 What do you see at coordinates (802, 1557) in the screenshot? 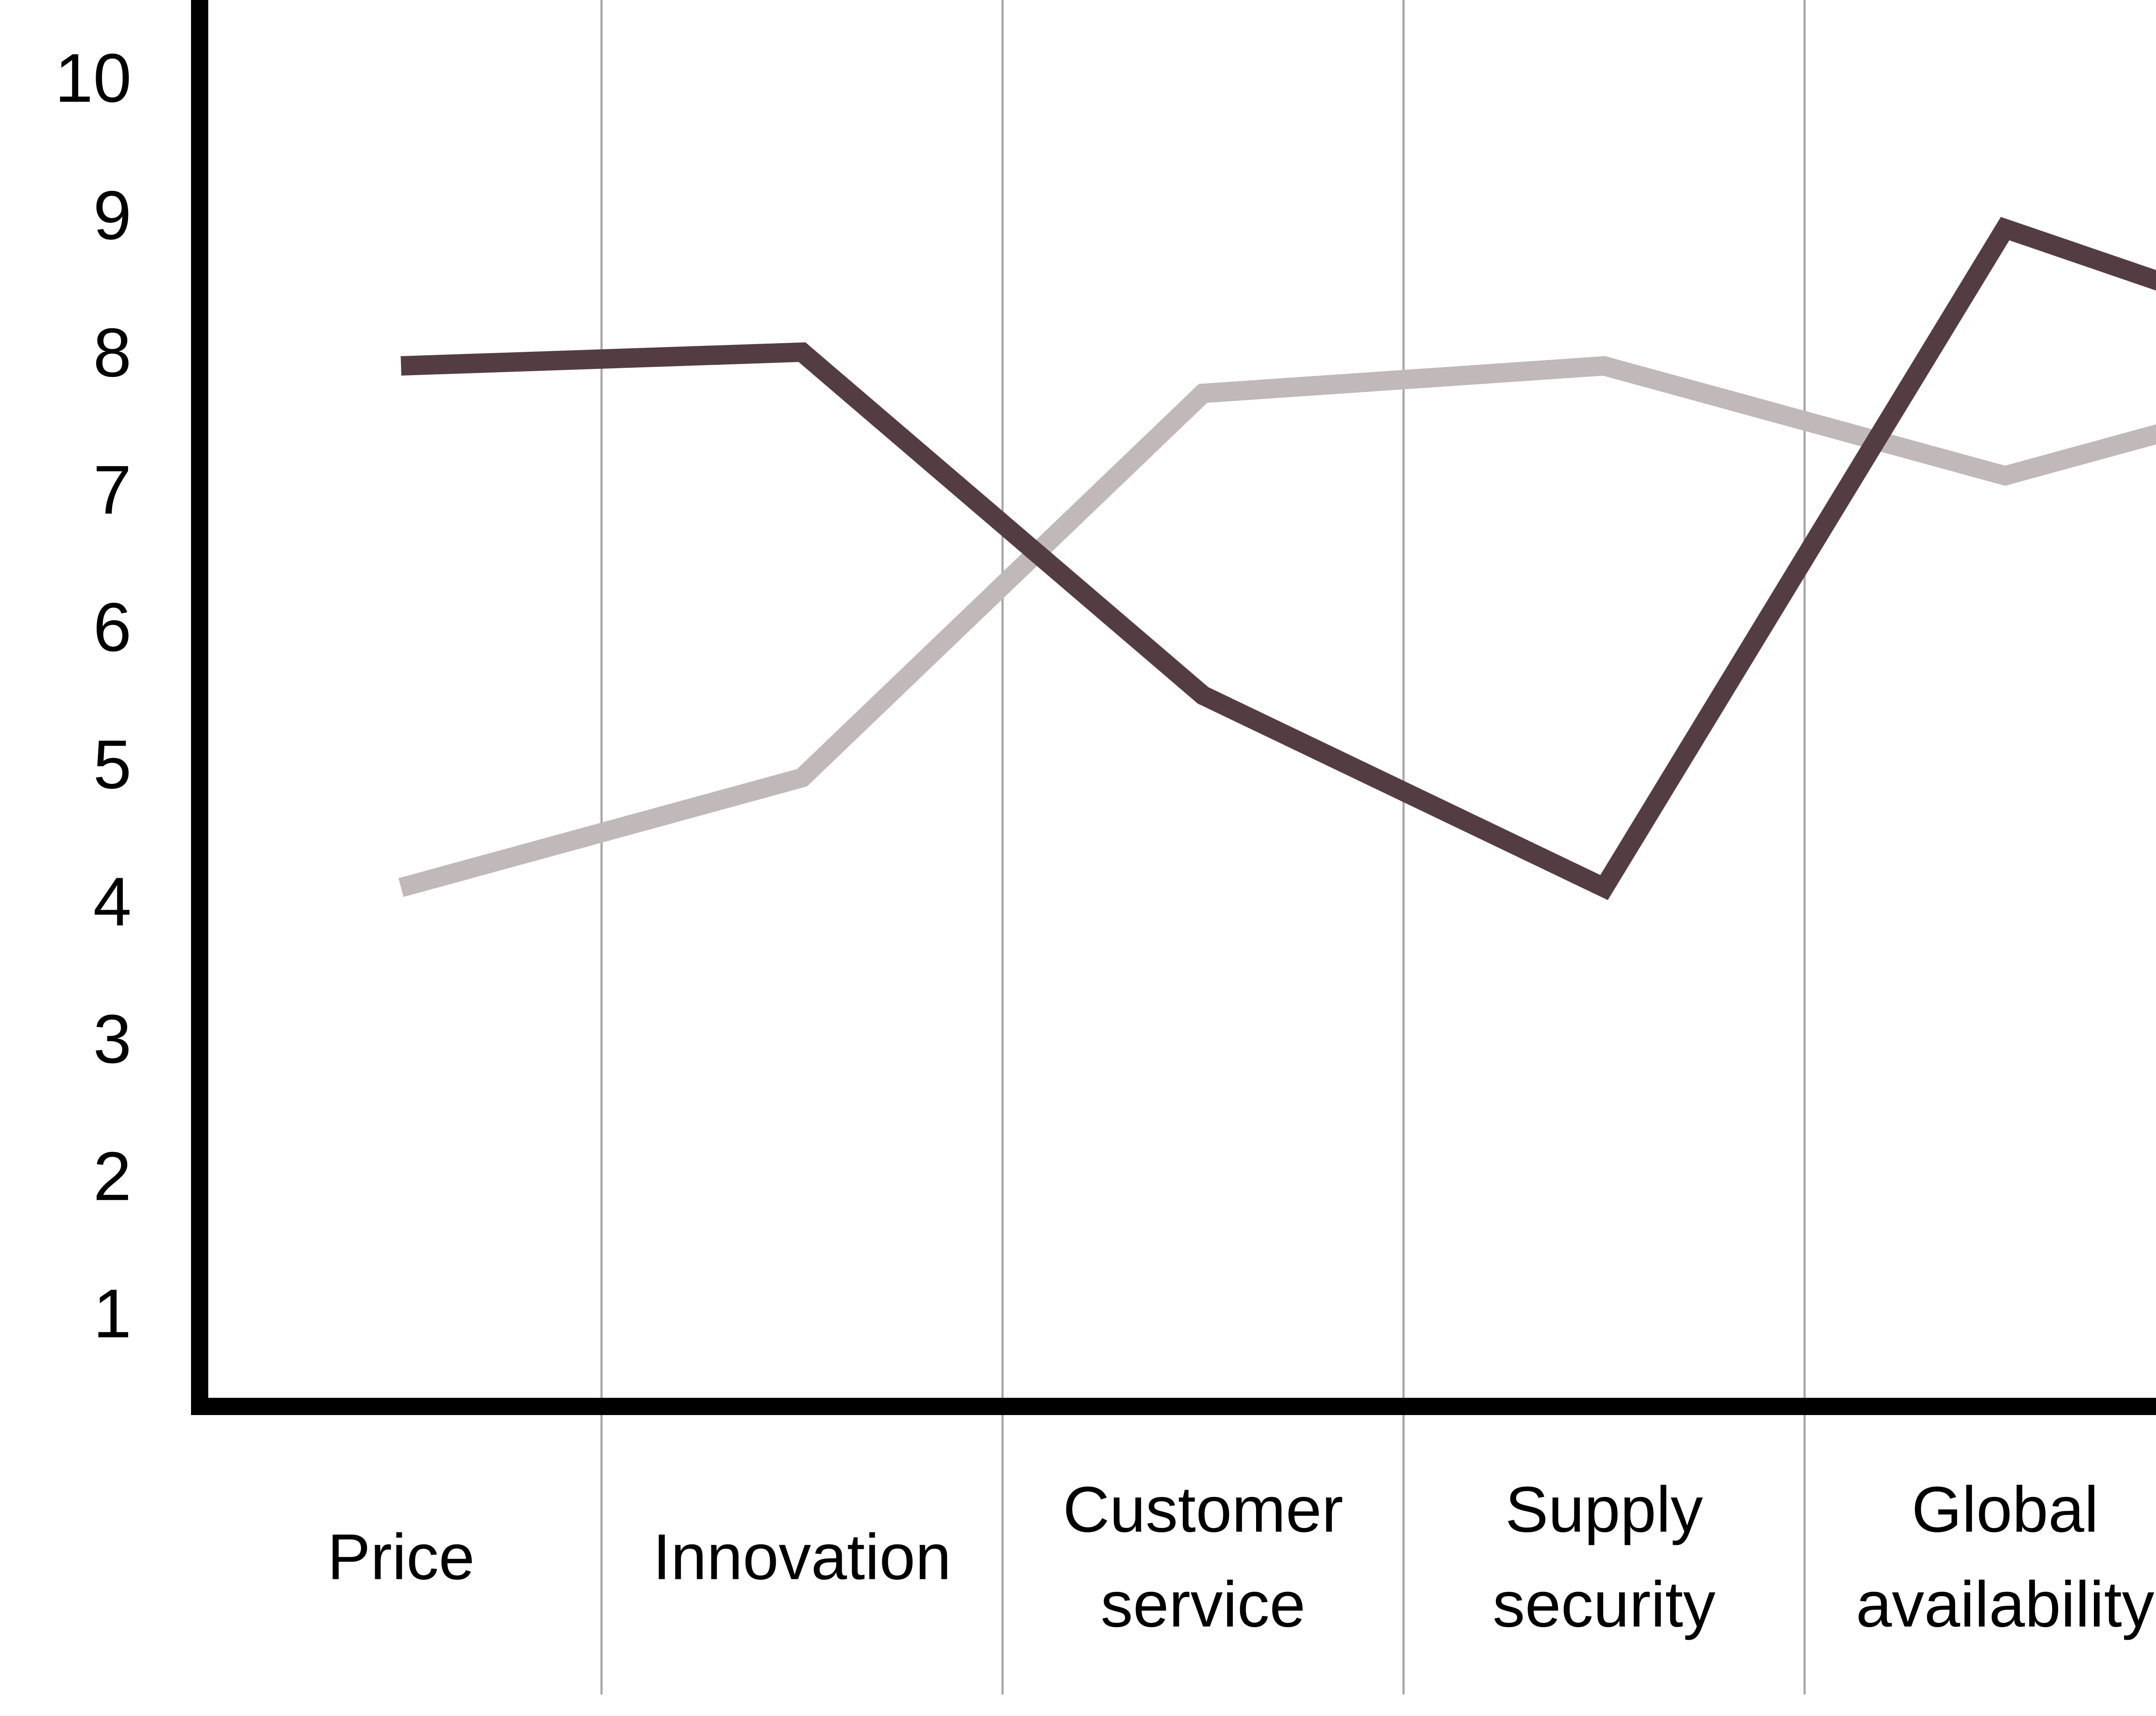
I see `x-category-label-innovation: Innovation` at bounding box center [802, 1557].